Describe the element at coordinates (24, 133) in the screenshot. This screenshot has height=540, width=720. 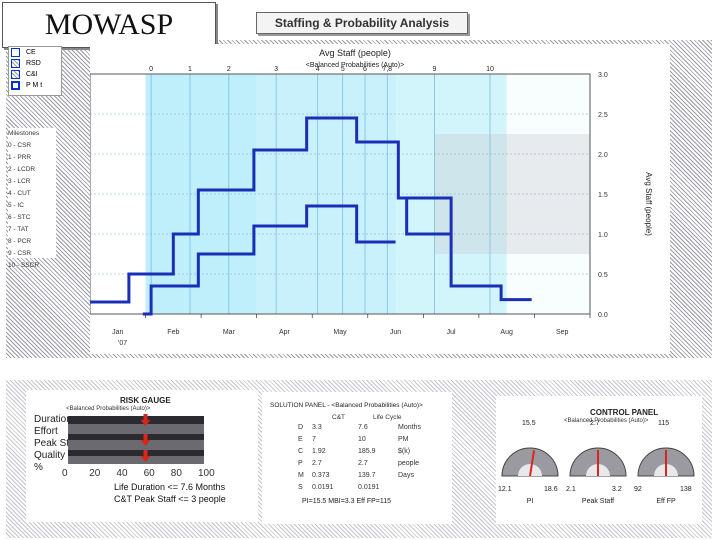
I see `milestones-heading: Milestones` at that location.